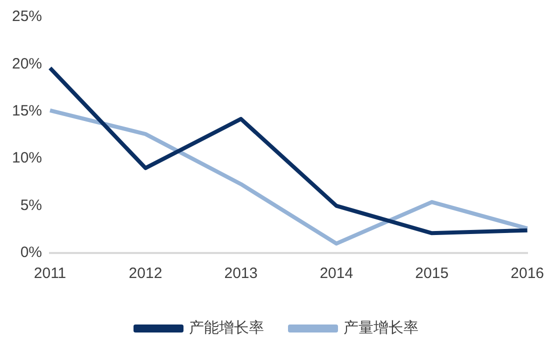 The width and height of the screenshot is (556, 350). I want to click on y-tick-label: 10%, so click(27, 158).